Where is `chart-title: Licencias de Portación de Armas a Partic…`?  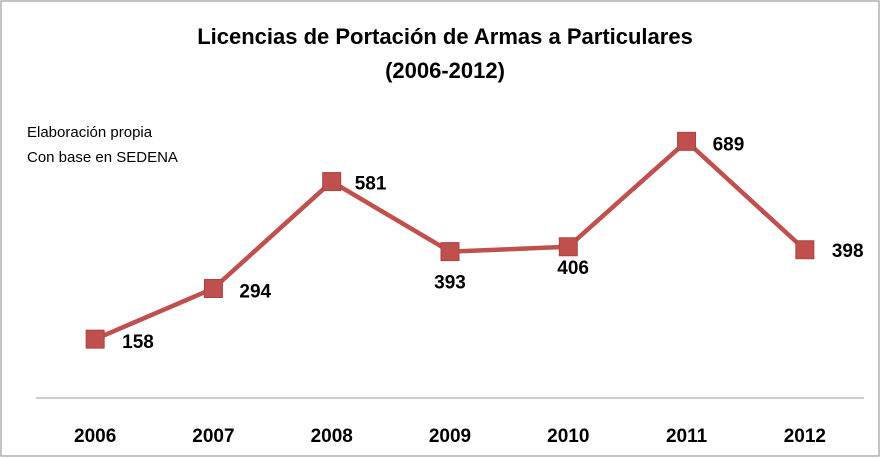 chart-title: Licencias de Portación de Armas a Partic… is located at coordinates (445, 36).